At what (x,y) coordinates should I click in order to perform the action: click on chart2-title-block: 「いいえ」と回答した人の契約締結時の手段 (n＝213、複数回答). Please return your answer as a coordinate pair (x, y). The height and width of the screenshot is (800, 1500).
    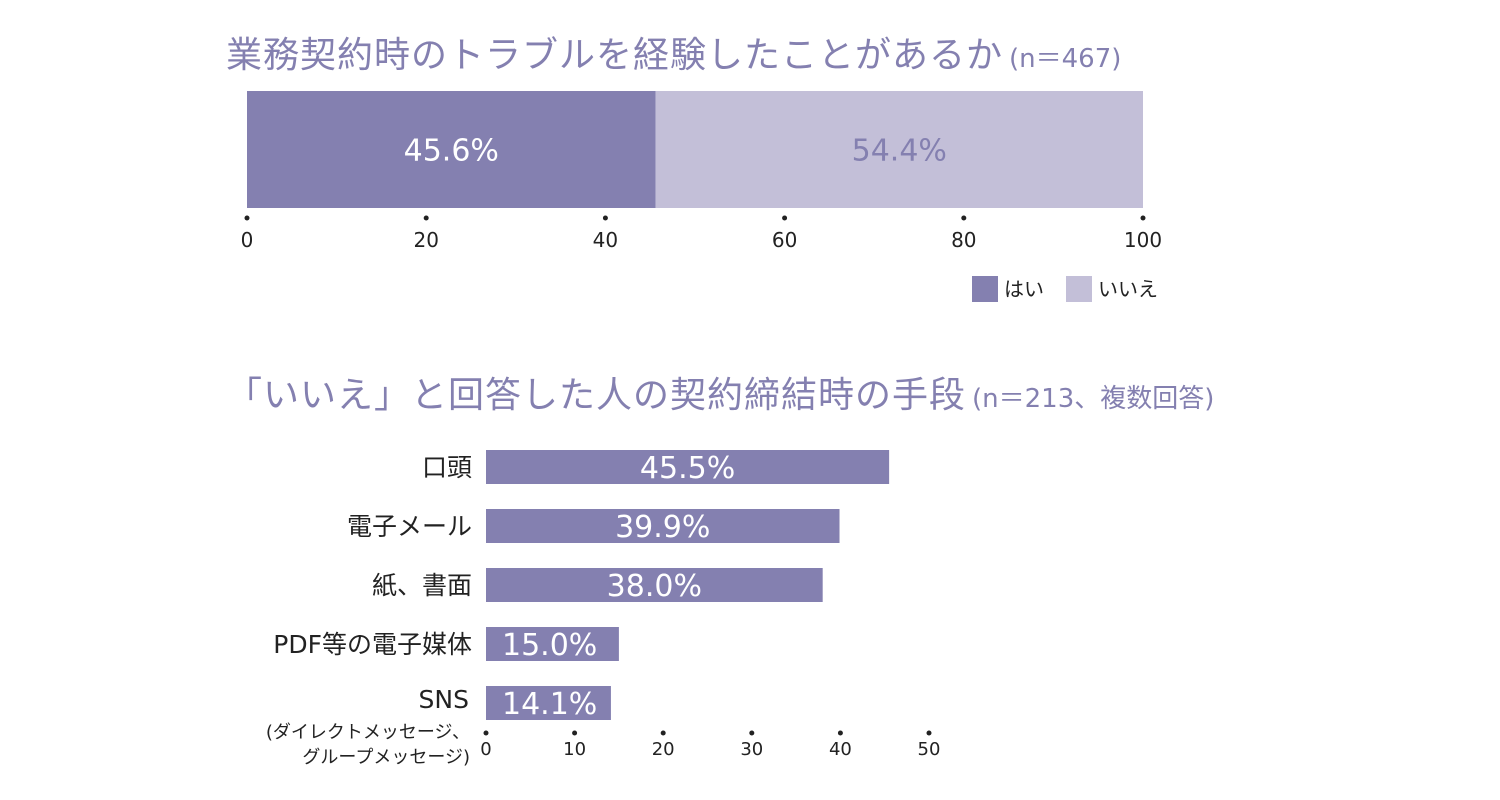
    Looking at the image, I should click on (720, 392).